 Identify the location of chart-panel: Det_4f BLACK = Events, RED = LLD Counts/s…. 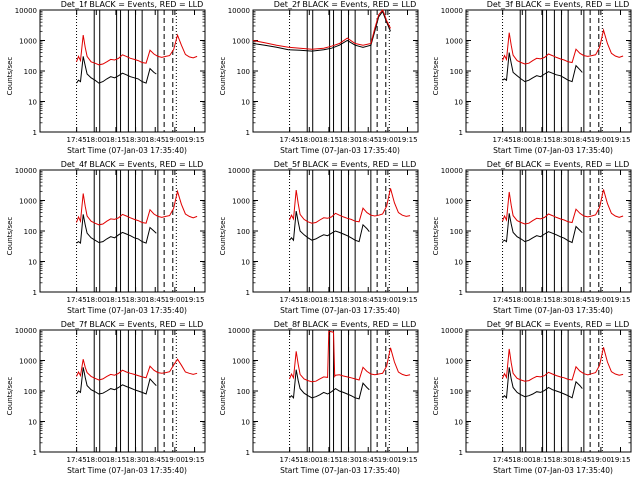
(108, 240).